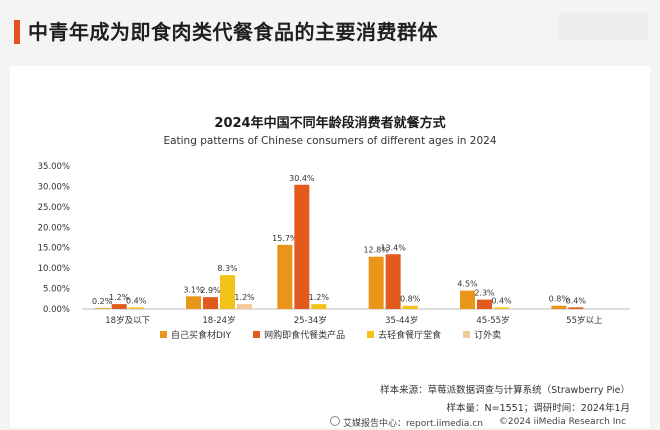 Image resolution: width=660 pixels, height=430 pixels. Describe the element at coordinates (488, 336) in the screenshot. I see `legend-label: 订外卖` at that location.